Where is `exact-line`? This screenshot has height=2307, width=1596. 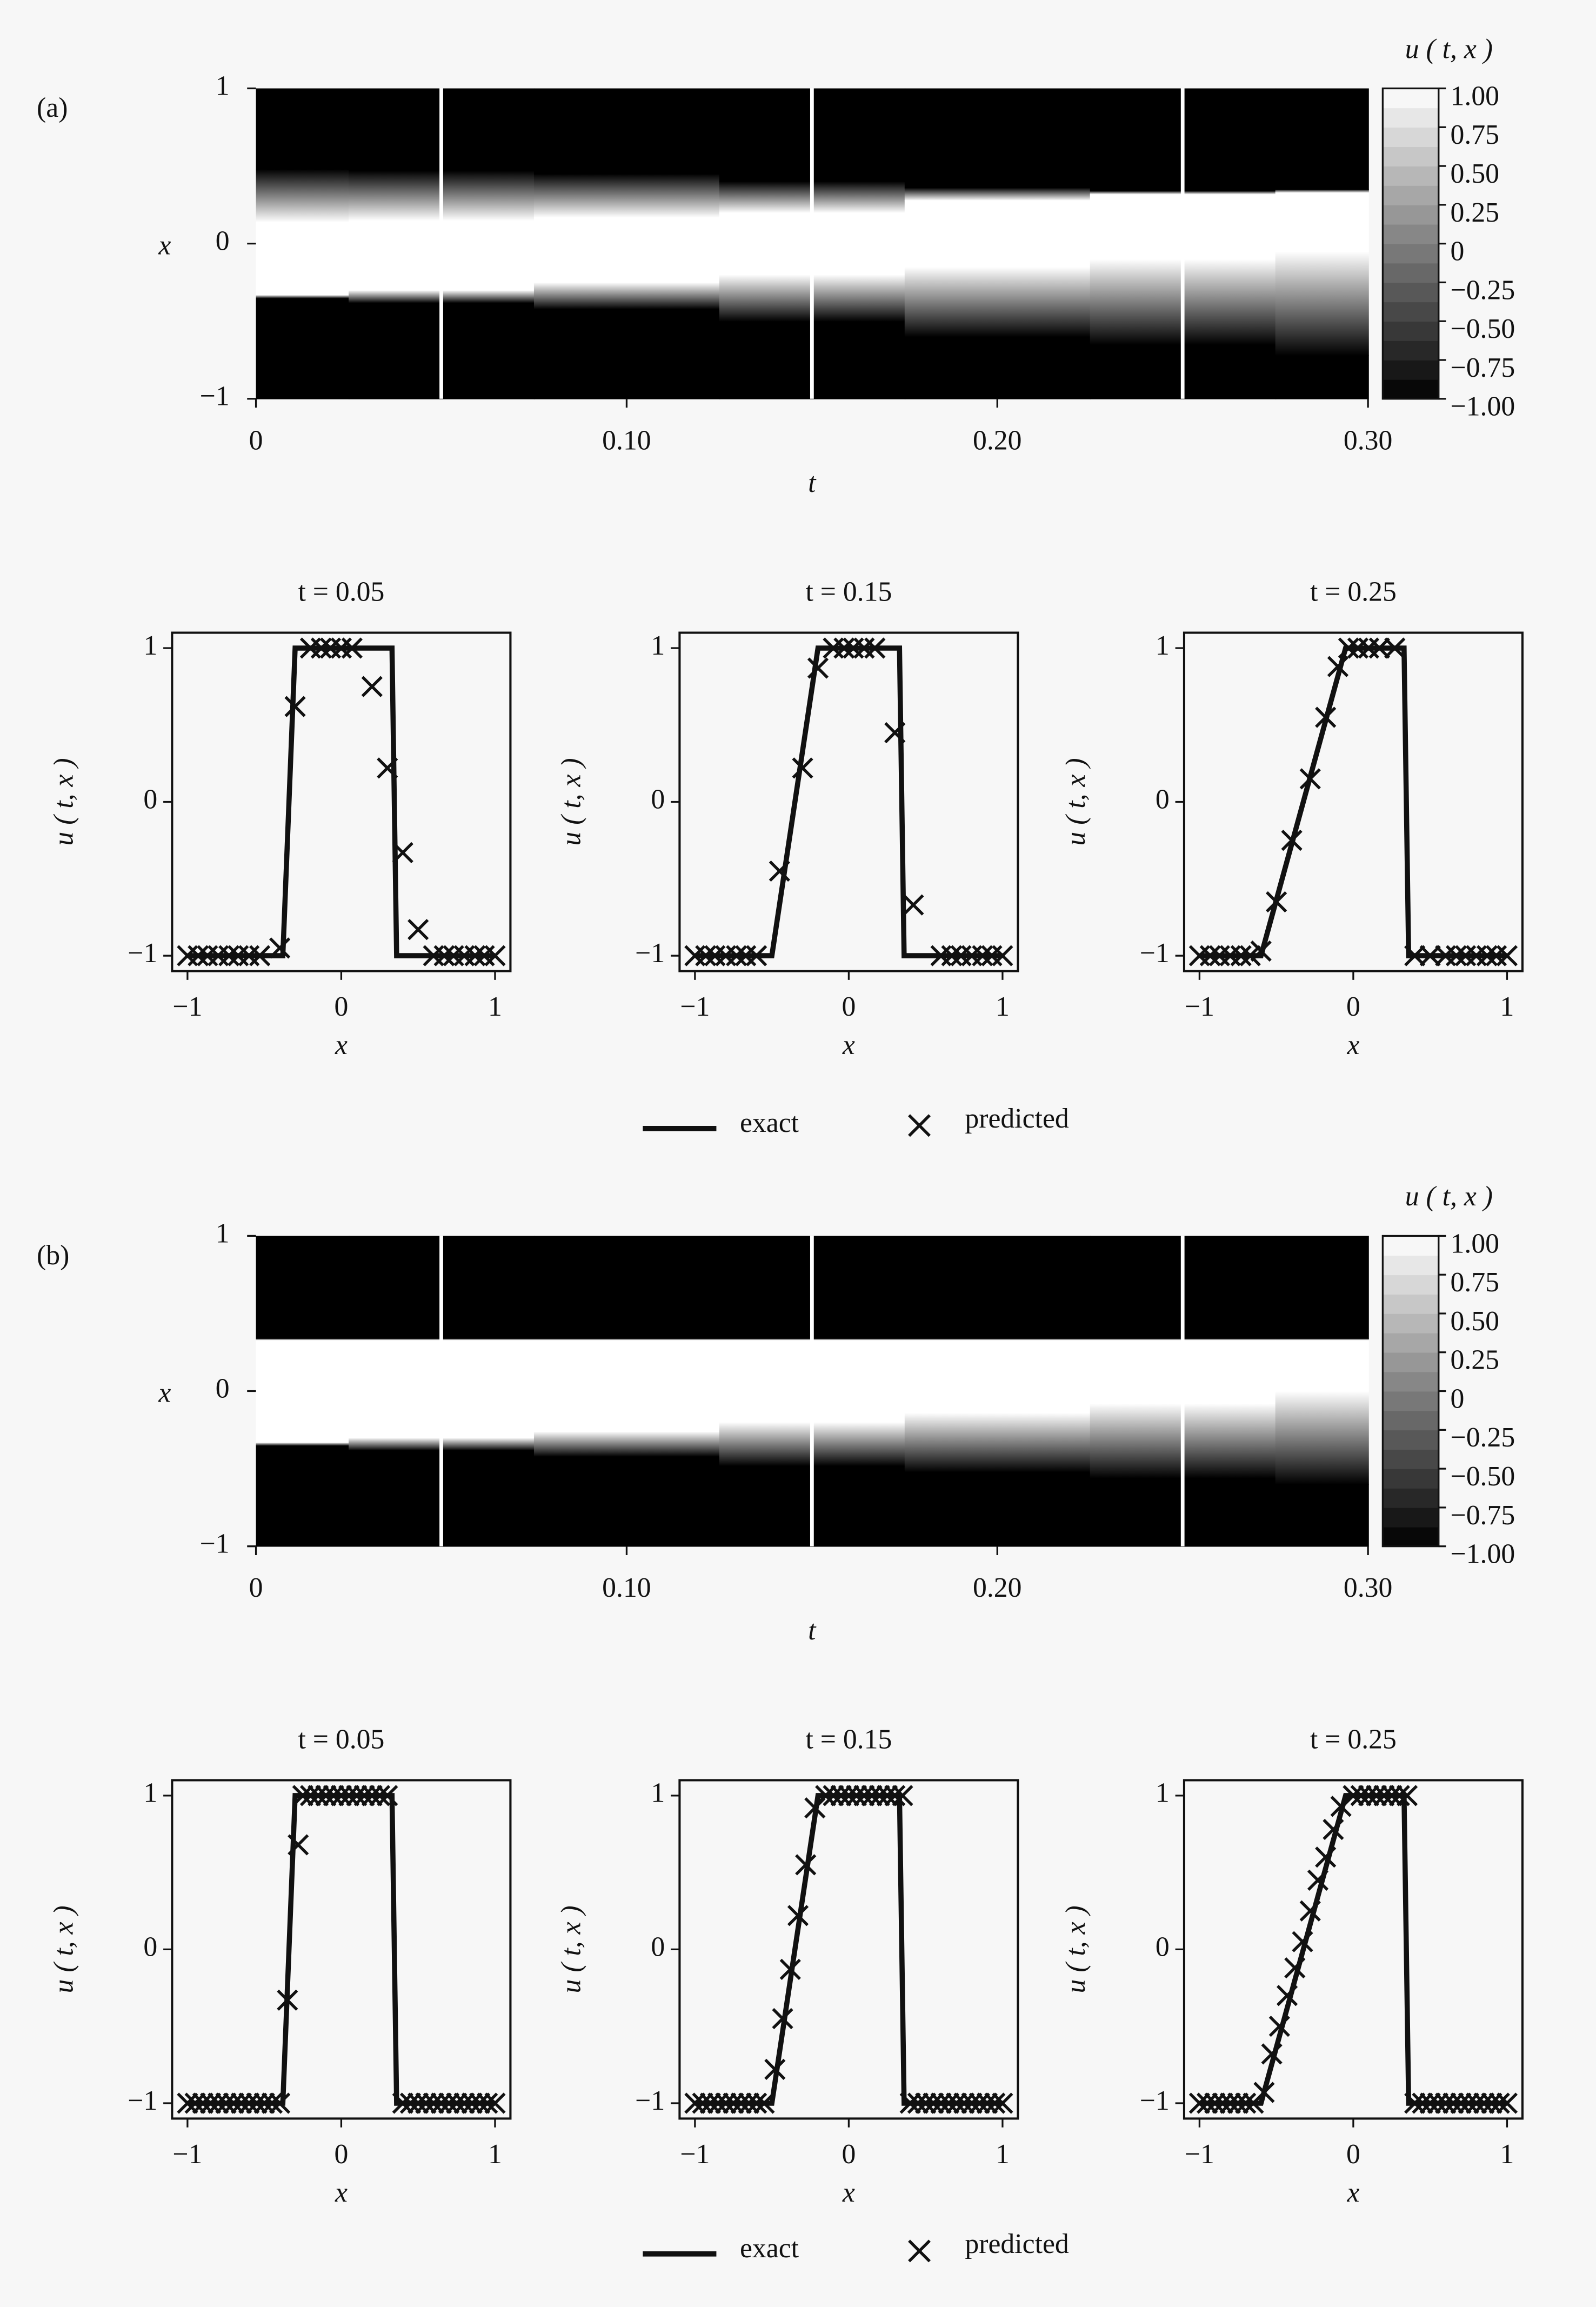
exact-line is located at coordinates (849, 801).